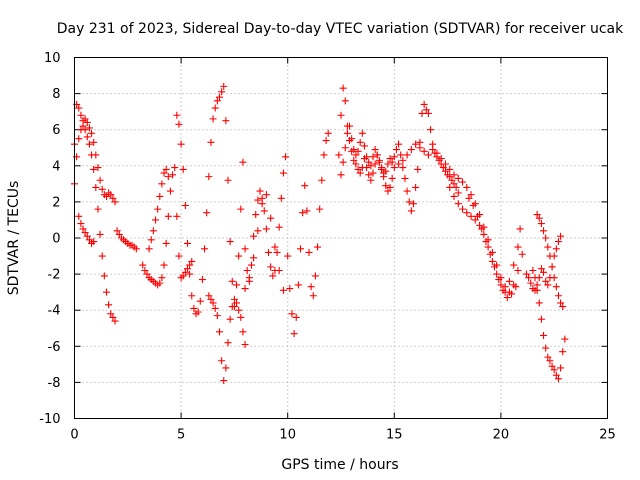 The width and height of the screenshot is (640, 480). Describe the element at coordinates (501, 435) in the screenshot. I see `x-tick-label: 20` at that location.